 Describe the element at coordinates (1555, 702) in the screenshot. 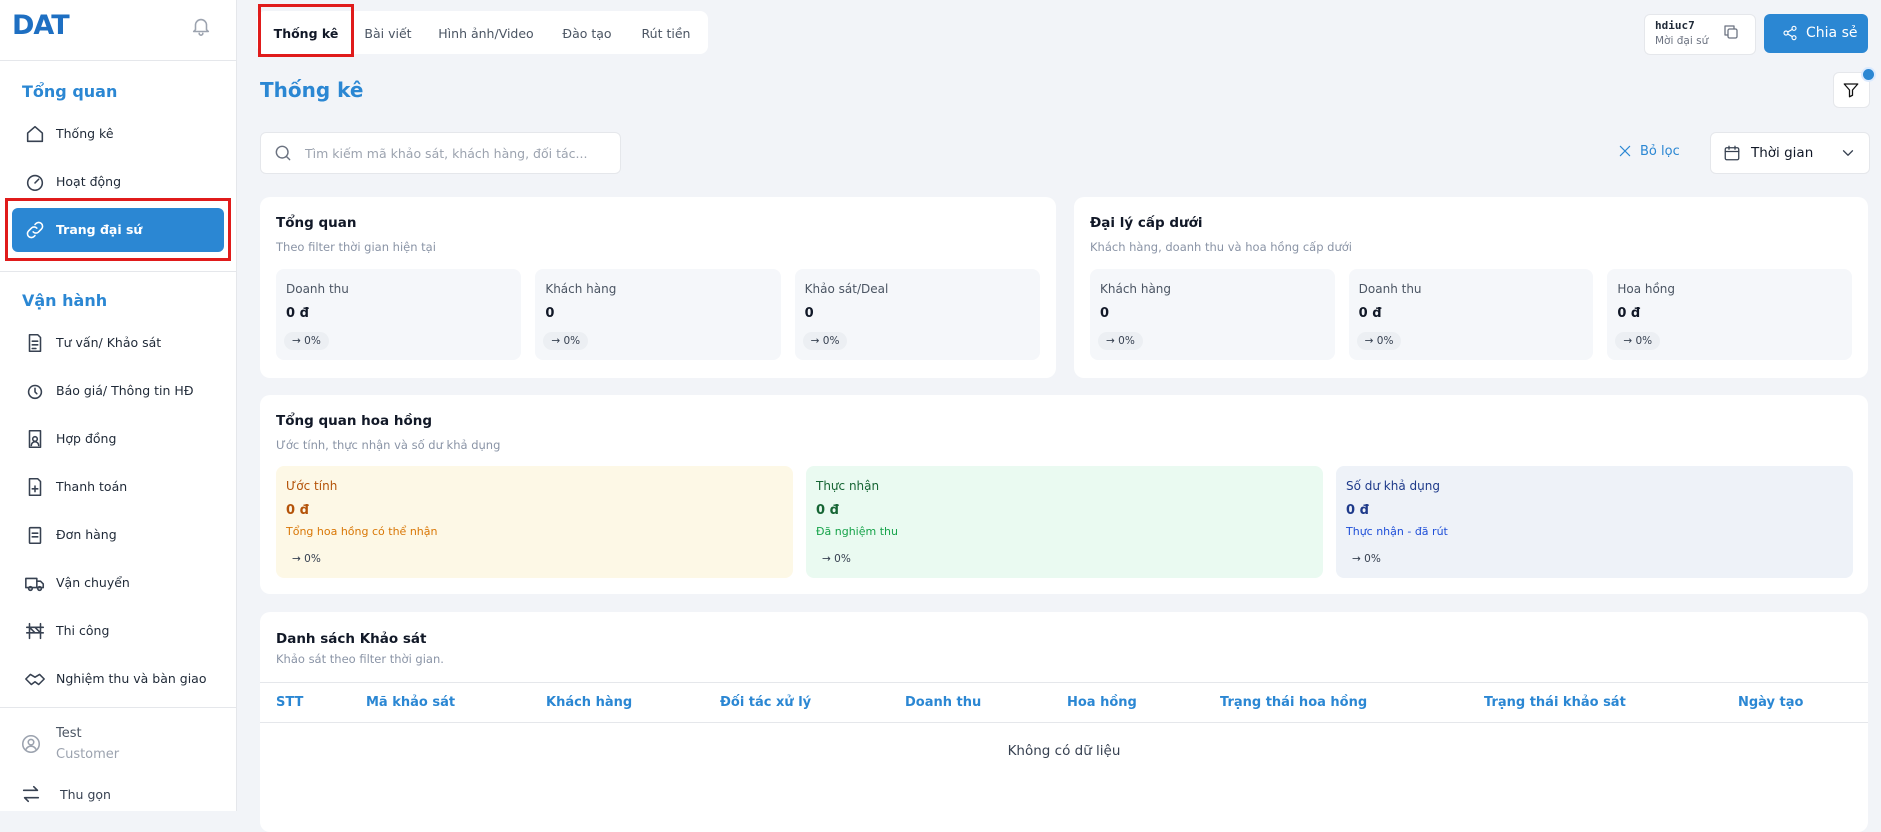

I see `table-header: Trạng thái khảo sát` at that location.